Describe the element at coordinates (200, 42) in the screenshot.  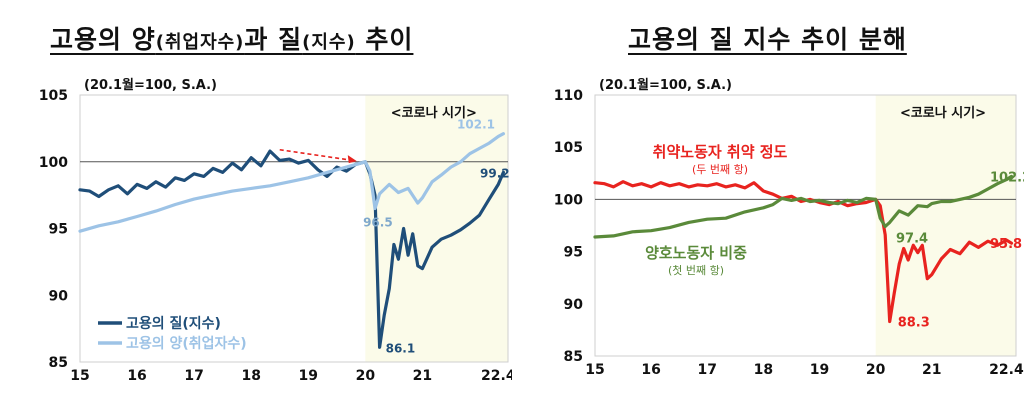
I see `title-part: (취업자수)` at that location.